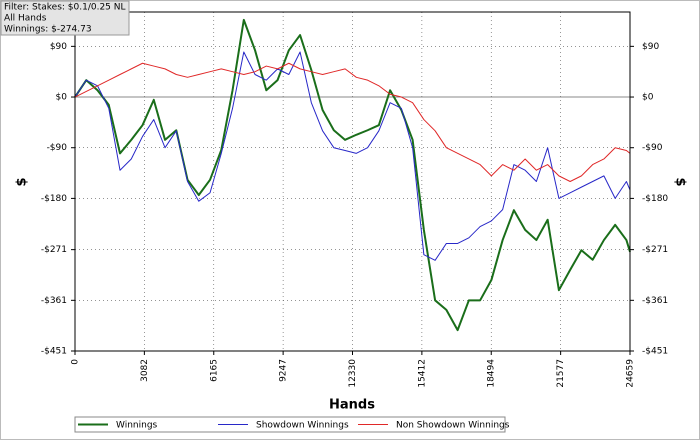 This screenshot has width=700, height=440. Describe the element at coordinates (284, 370) in the screenshot. I see `x-tick-label: 9247` at that location.